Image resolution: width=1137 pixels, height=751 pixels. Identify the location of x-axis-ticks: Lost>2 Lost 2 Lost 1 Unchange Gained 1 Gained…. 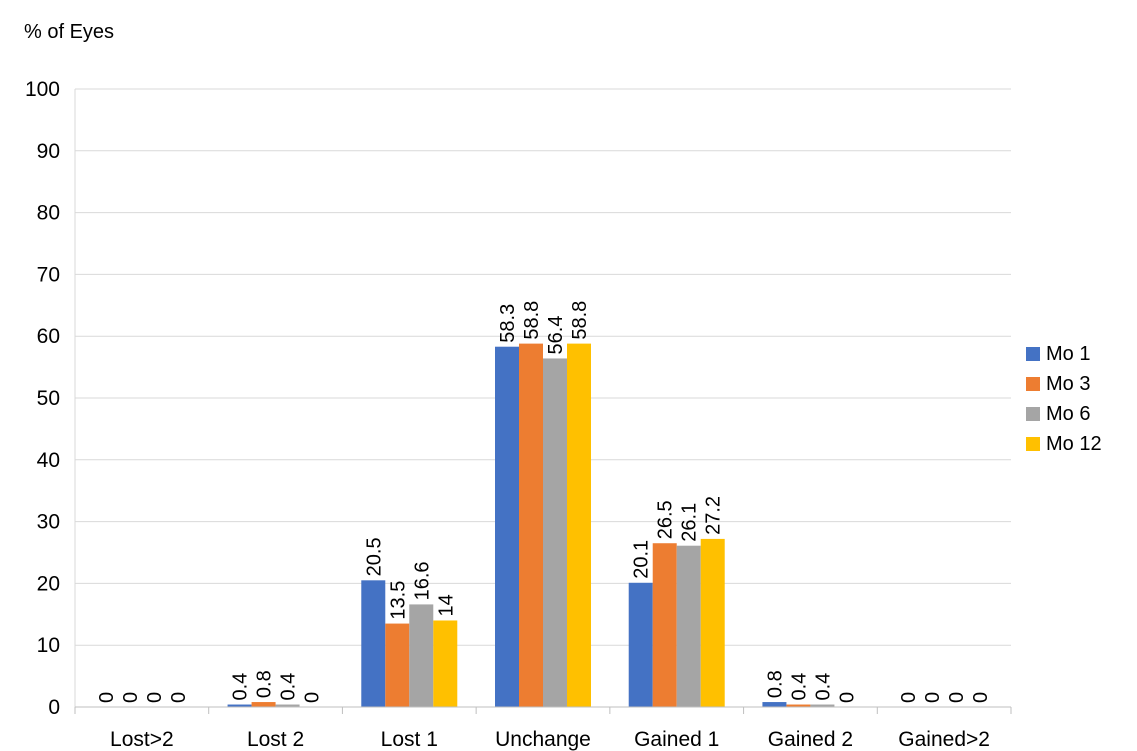
(550, 739).